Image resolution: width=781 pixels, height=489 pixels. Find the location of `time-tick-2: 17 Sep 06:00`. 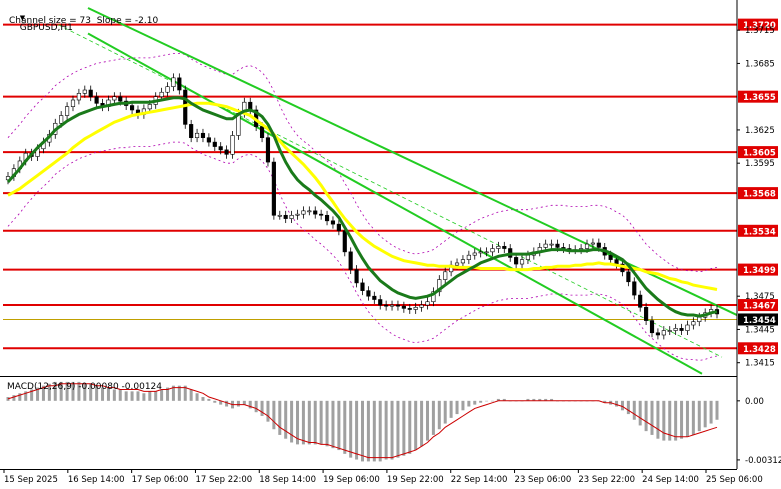

time-tick-2: 17 Sep 06:00 is located at coordinates (160, 480).